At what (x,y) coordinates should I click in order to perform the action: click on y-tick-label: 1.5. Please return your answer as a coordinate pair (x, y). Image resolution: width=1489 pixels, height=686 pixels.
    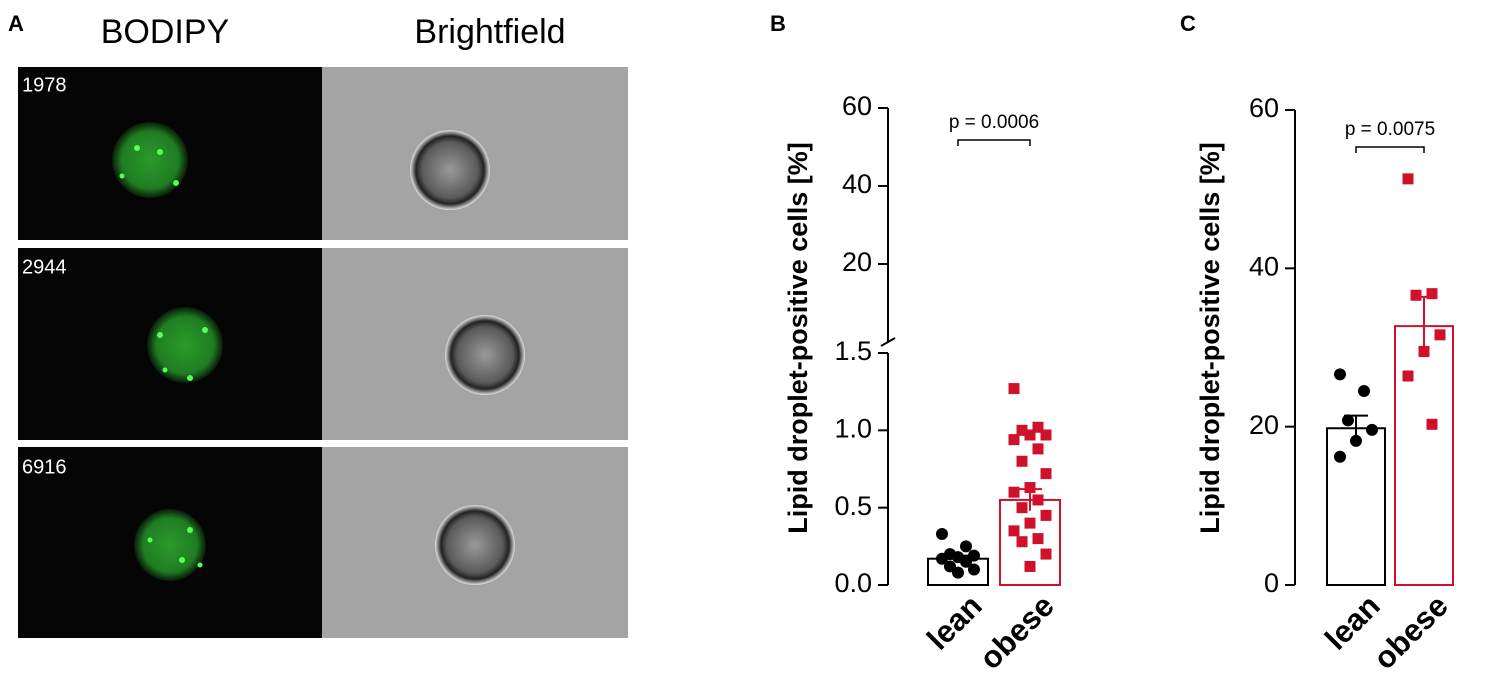
    Looking at the image, I should click on (853, 351).